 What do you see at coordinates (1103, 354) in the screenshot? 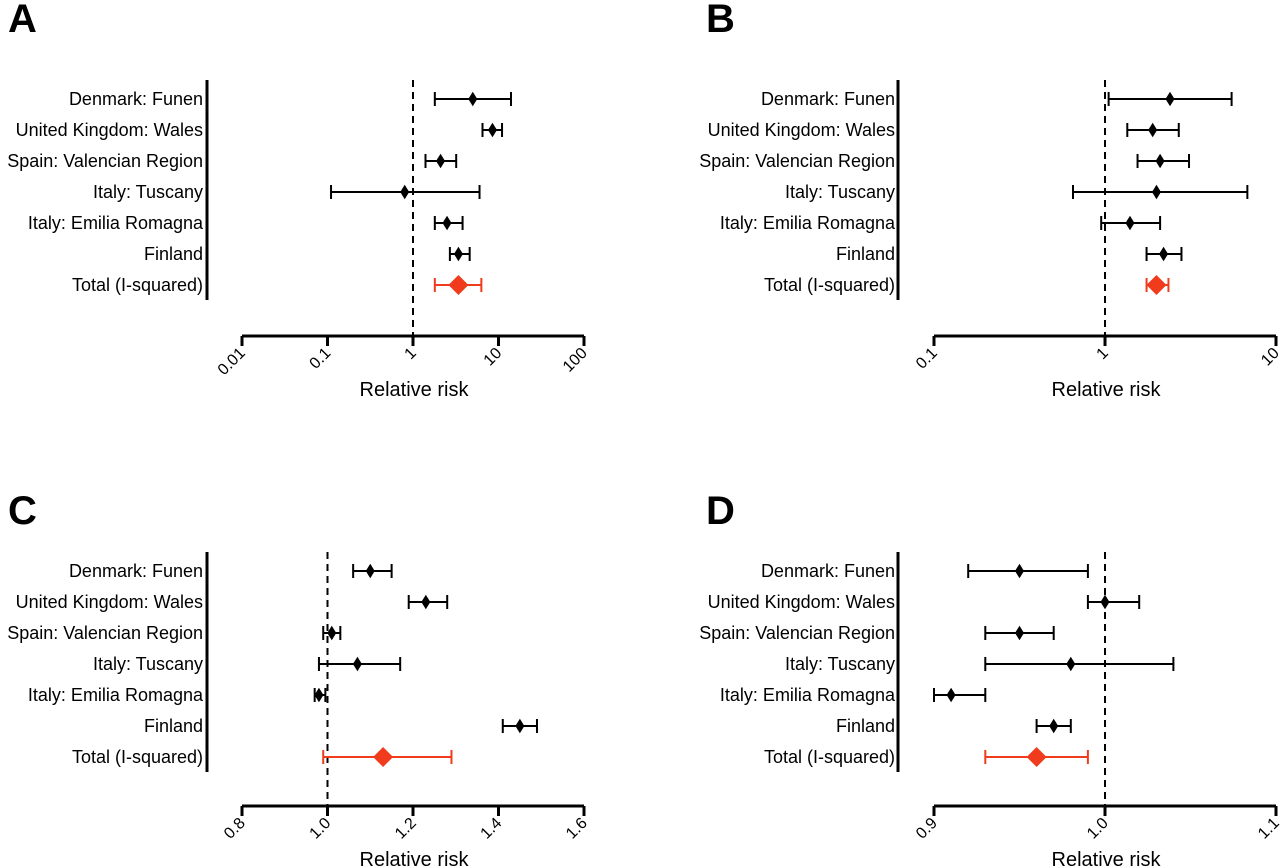
I see `x-tick-label-B: 1` at bounding box center [1103, 354].